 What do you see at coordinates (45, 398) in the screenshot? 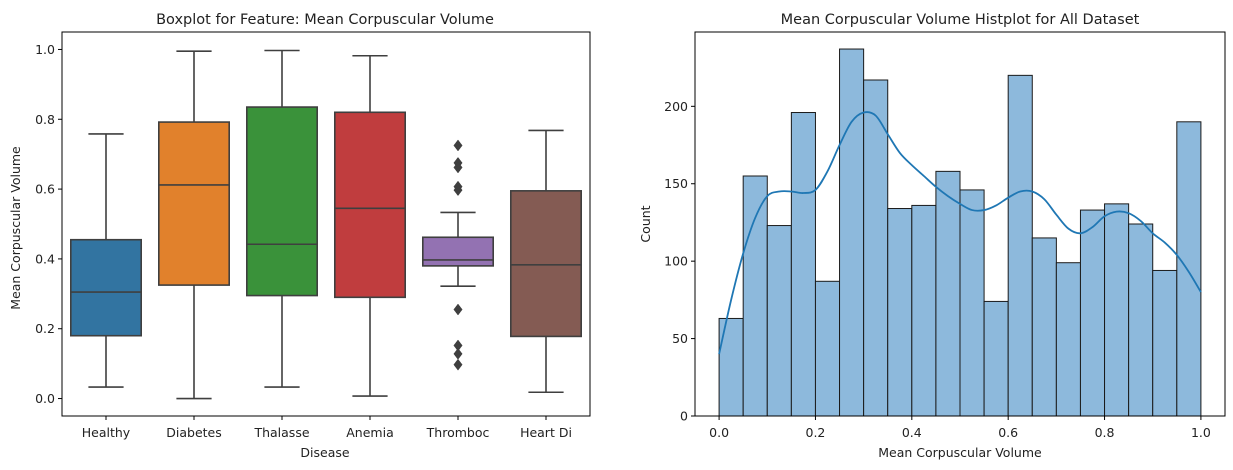
I see `boxplot-ytick-label-0: 0.0` at bounding box center [45, 398].